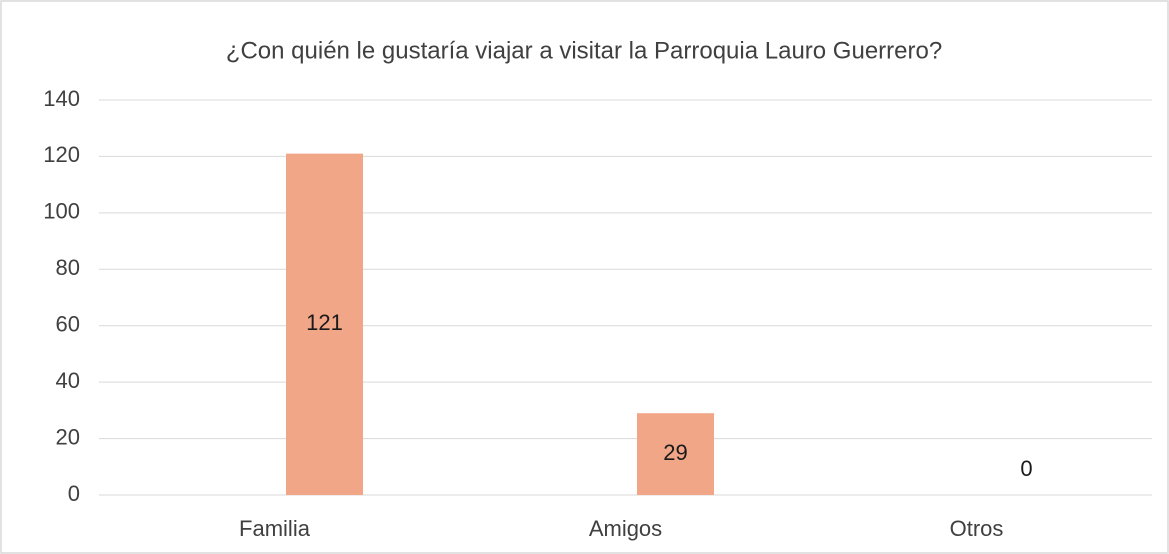  I want to click on data-label: 0, so click(1026, 468).